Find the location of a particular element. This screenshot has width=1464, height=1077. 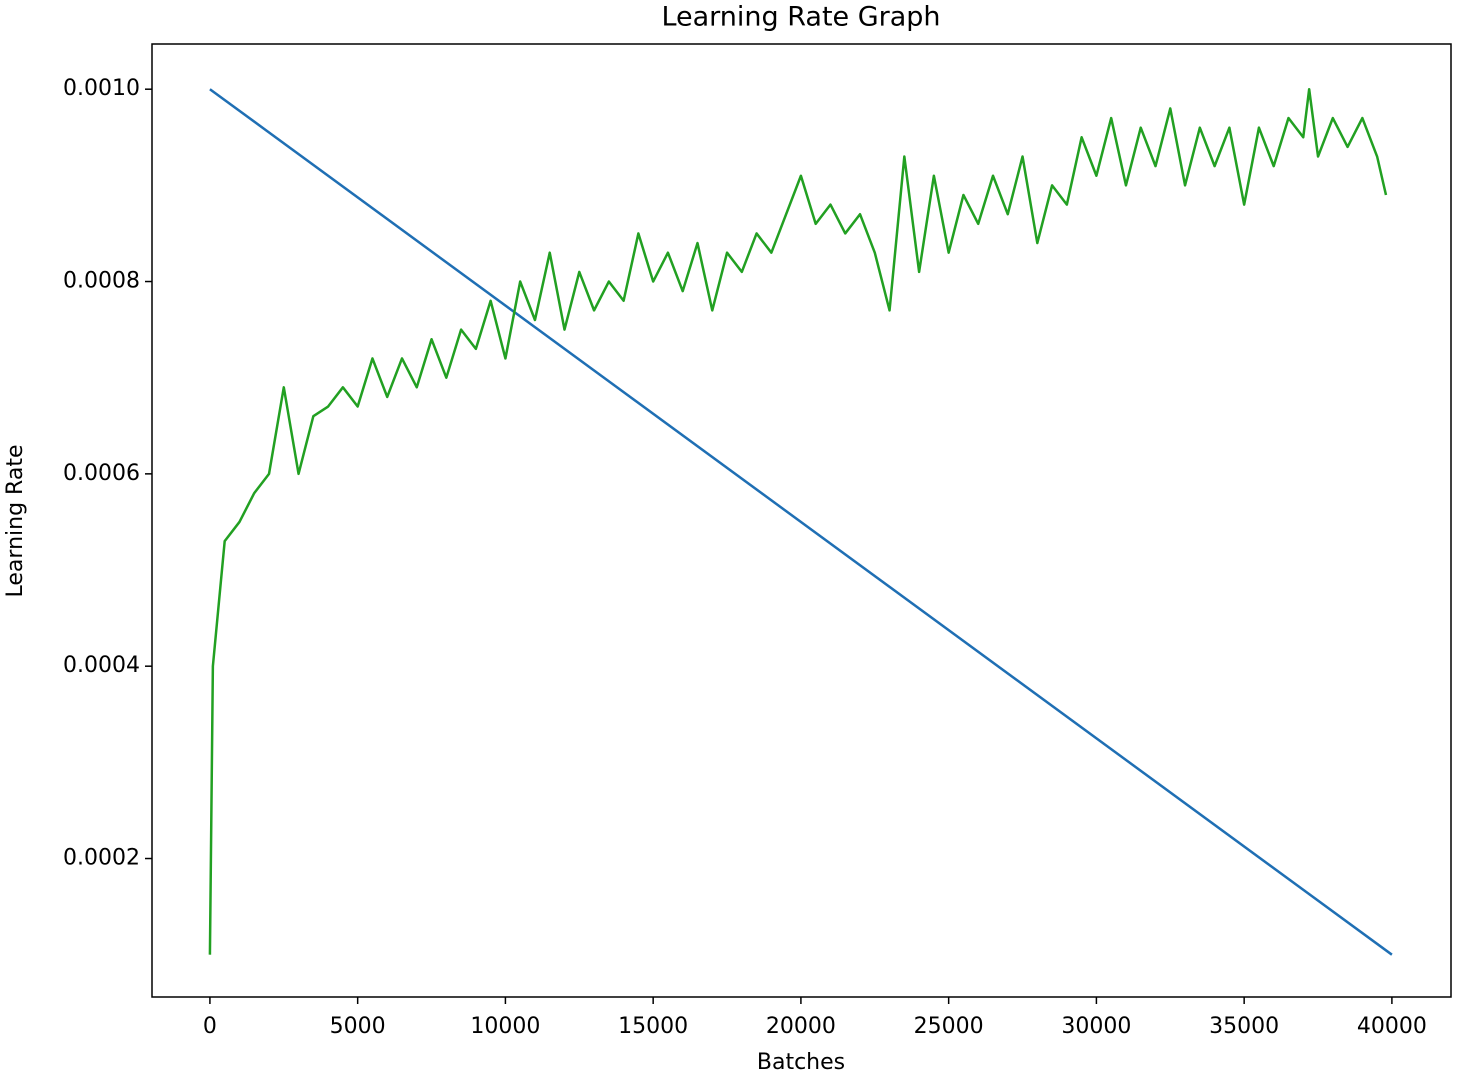

x-tick-label: 15000 is located at coordinates (653, 1026).